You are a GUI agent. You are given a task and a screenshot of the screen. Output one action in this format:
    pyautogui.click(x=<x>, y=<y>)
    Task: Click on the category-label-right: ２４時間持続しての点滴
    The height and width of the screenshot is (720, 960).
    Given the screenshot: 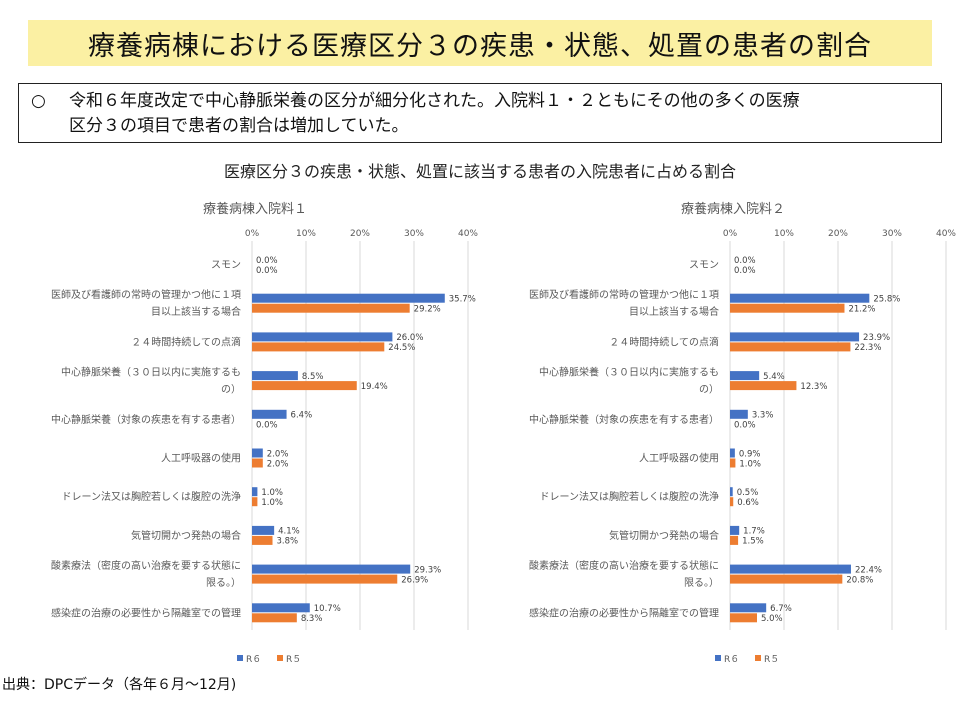 What is the action you would take?
    pyautogui.click(x=664, y=341)
    